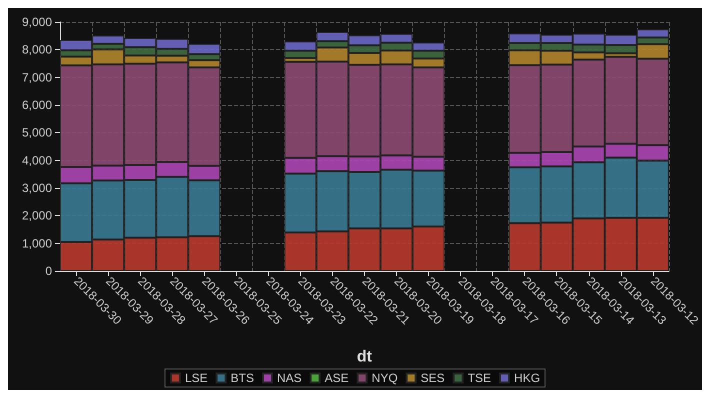  Describe the element at coordinates (37, 105) in the screenshot. I see `y-tick-label: 6,000` at that location.